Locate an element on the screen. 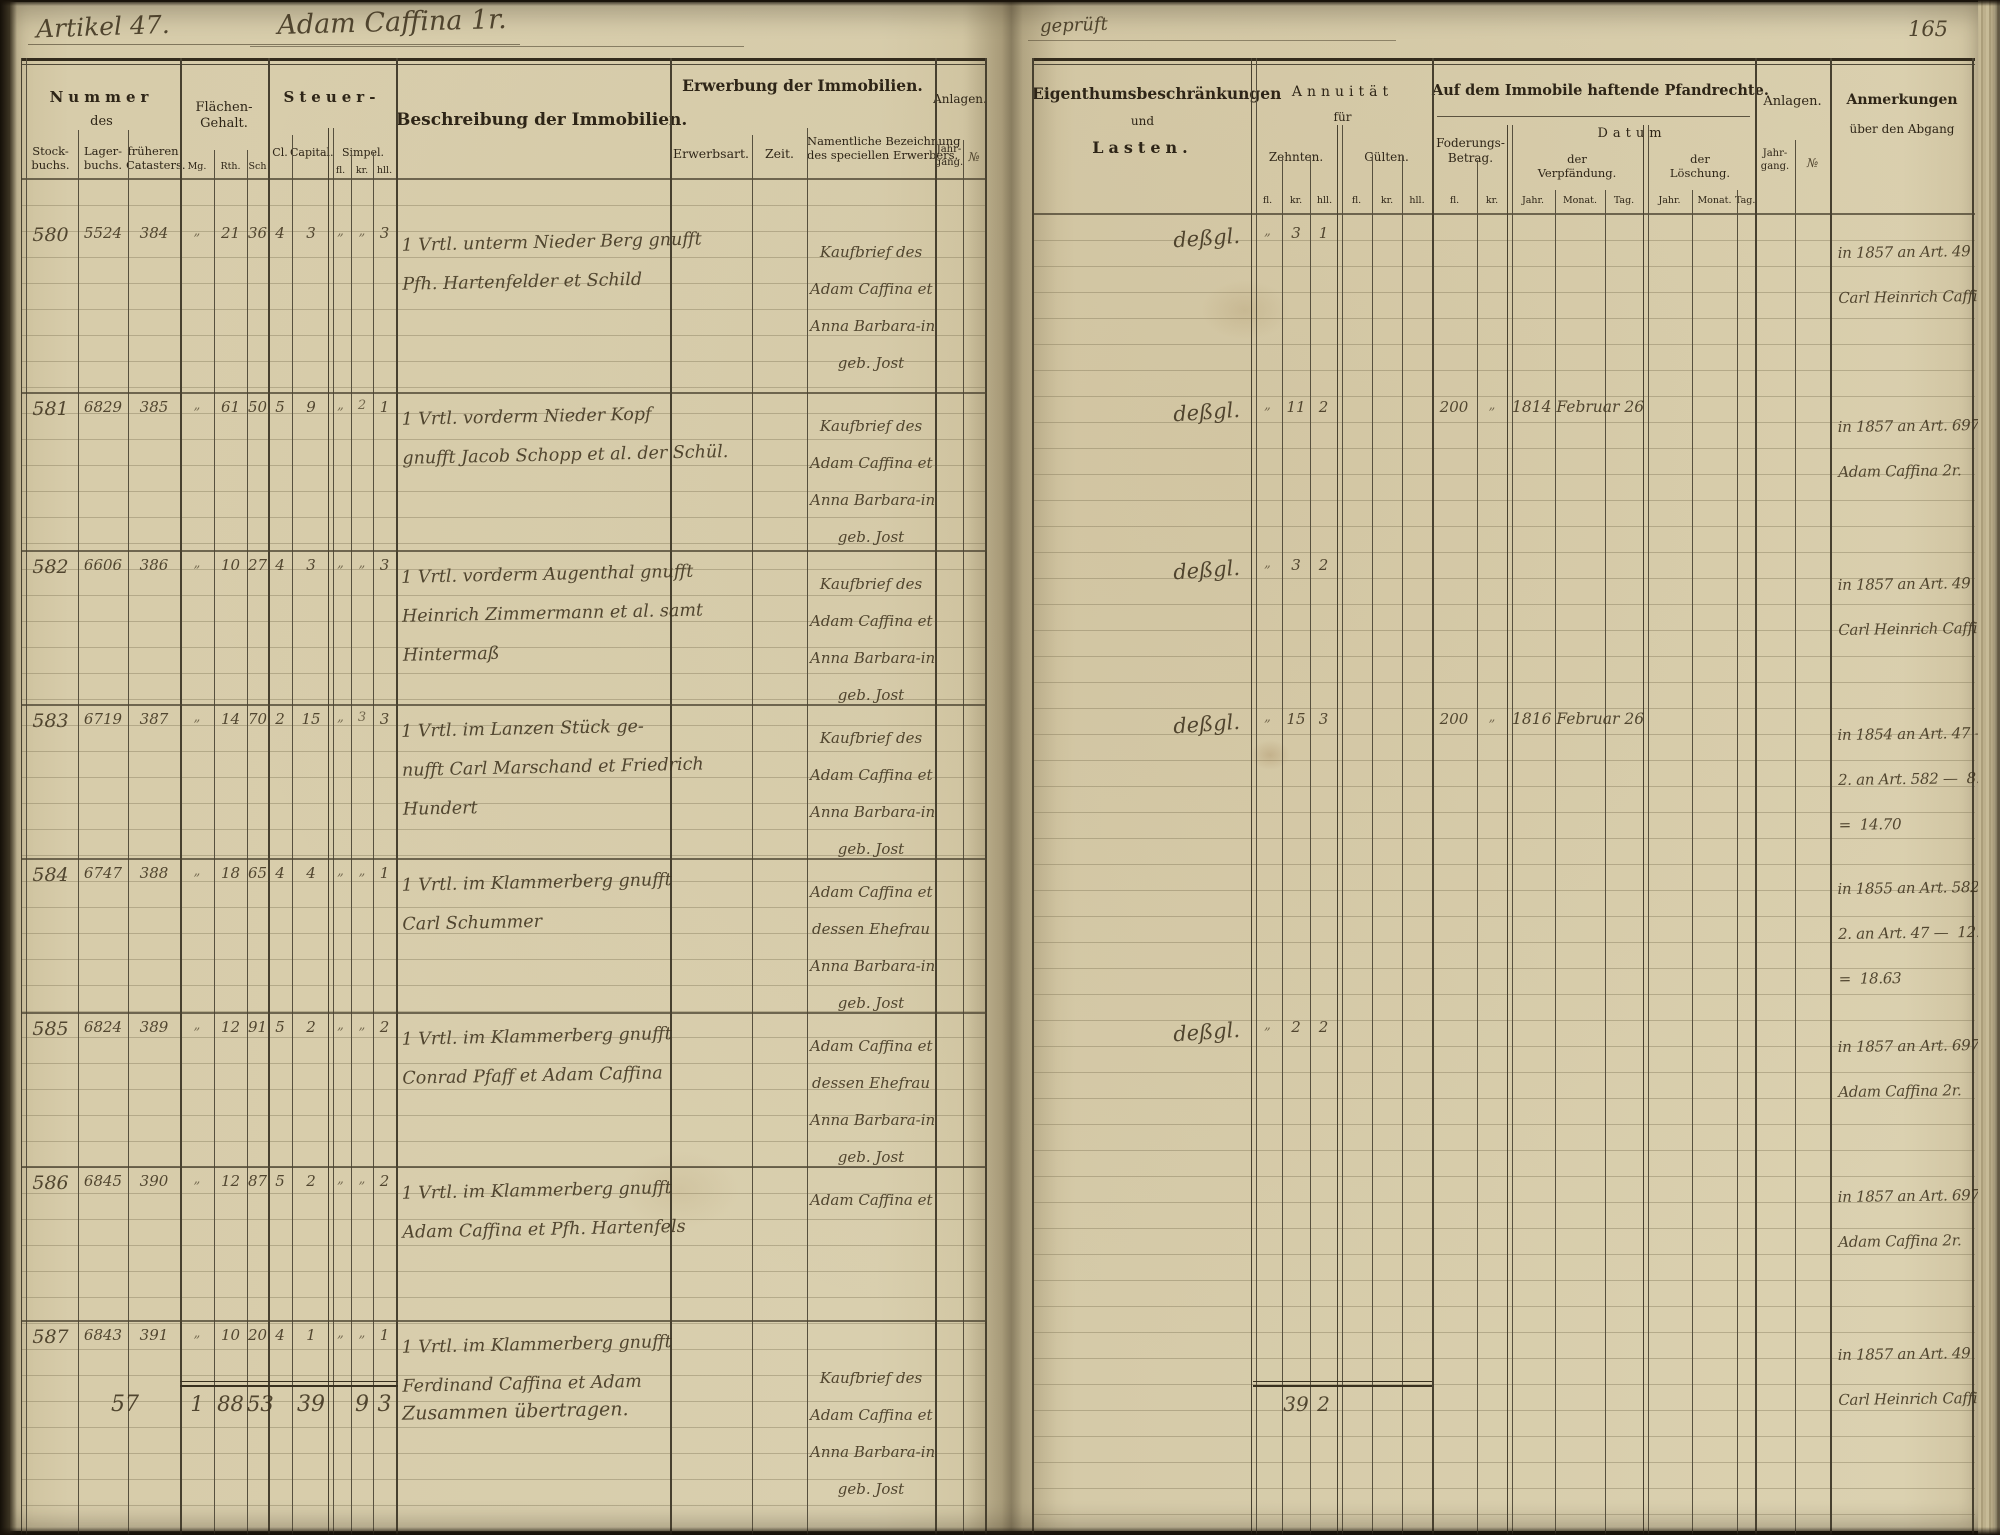 This screenshot has width=2000, height=1535. cell-erwerber: Adam Caffina et is located at coordinates (871, 1200).